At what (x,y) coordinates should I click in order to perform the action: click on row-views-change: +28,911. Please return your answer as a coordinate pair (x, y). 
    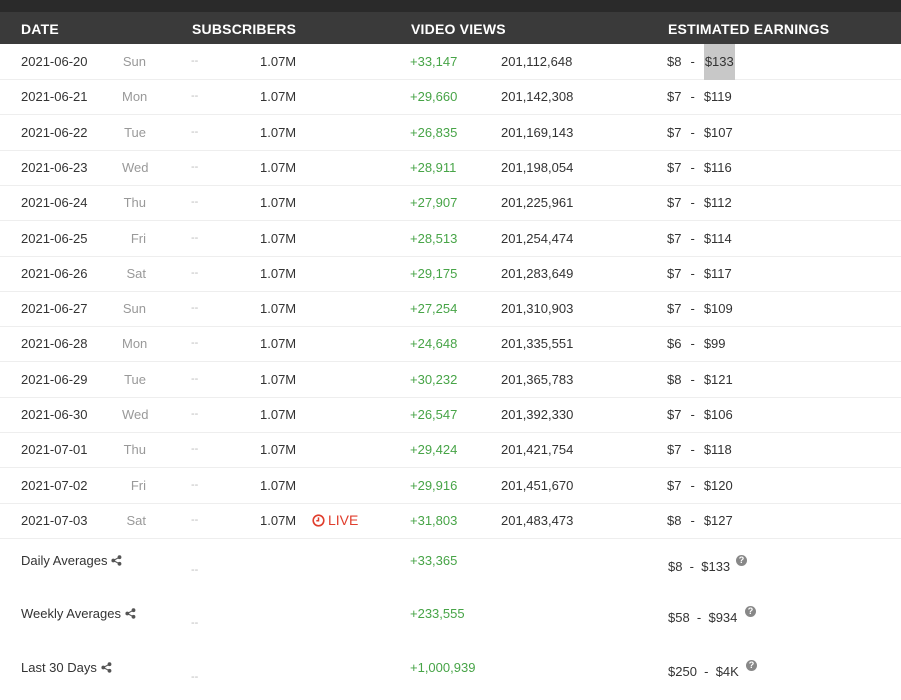
    Looking at the image, I should click on (433, 167).